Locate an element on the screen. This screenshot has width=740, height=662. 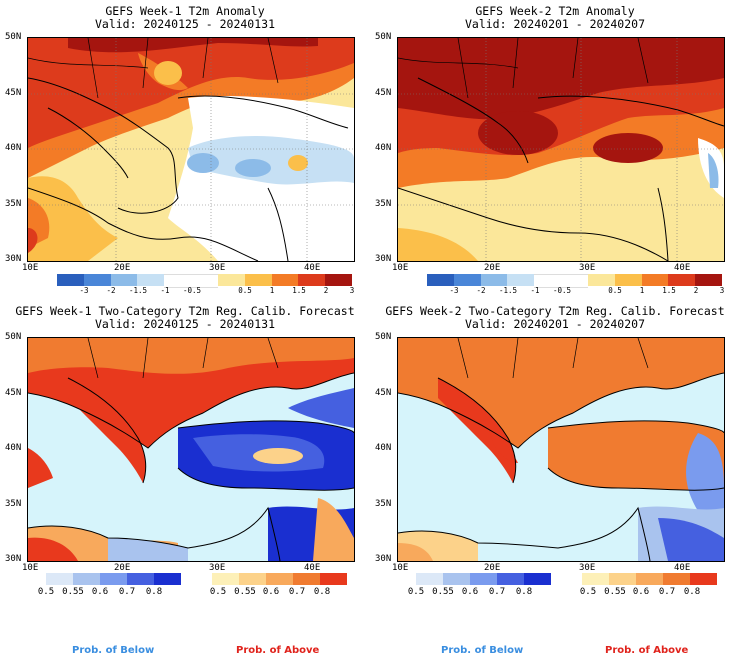
colorbar-tick: 3 is located at coordinates (352, 290).